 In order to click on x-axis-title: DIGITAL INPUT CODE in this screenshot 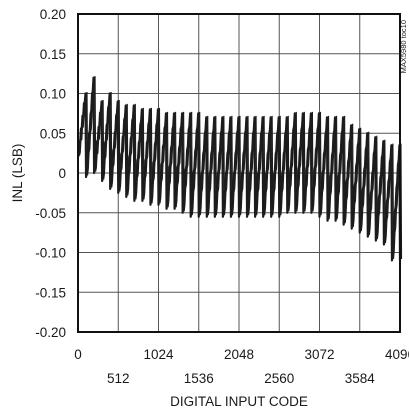, I will do `click(239, 401)`.